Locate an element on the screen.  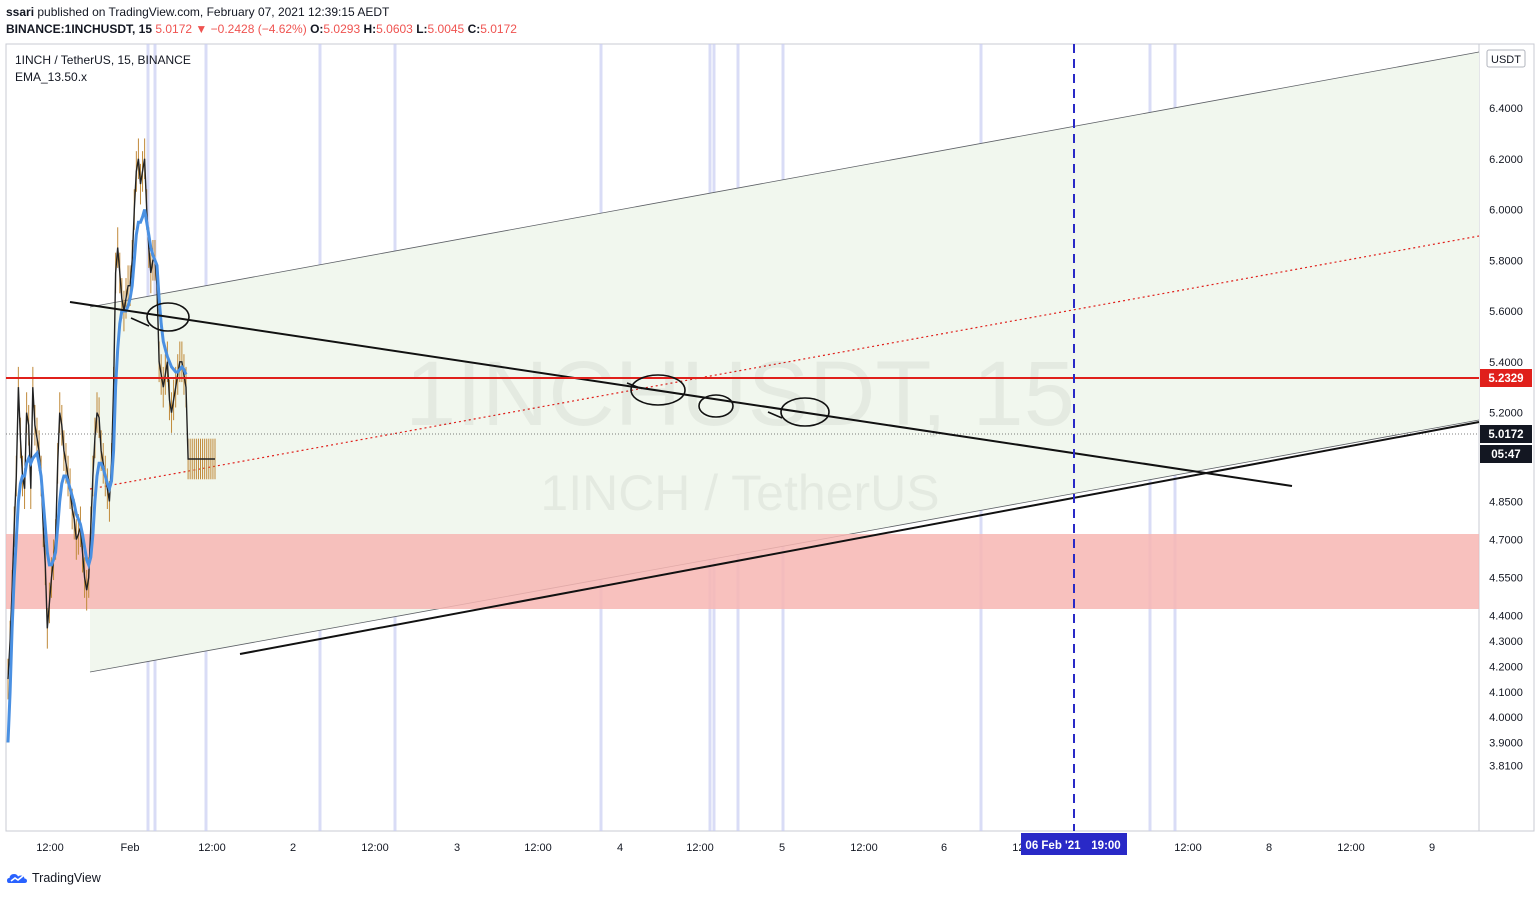
open-label: O: is located at coordinates (317, 29).